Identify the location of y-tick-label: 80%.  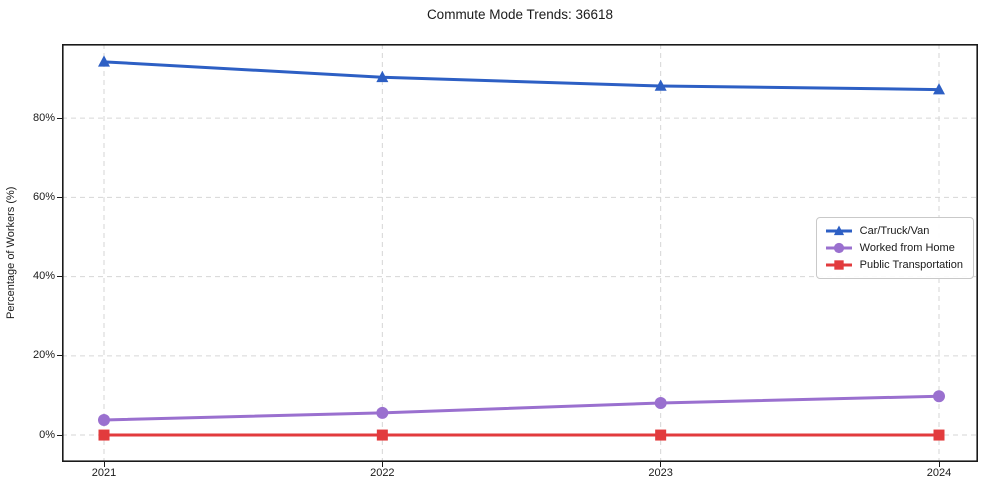
(43, 117).